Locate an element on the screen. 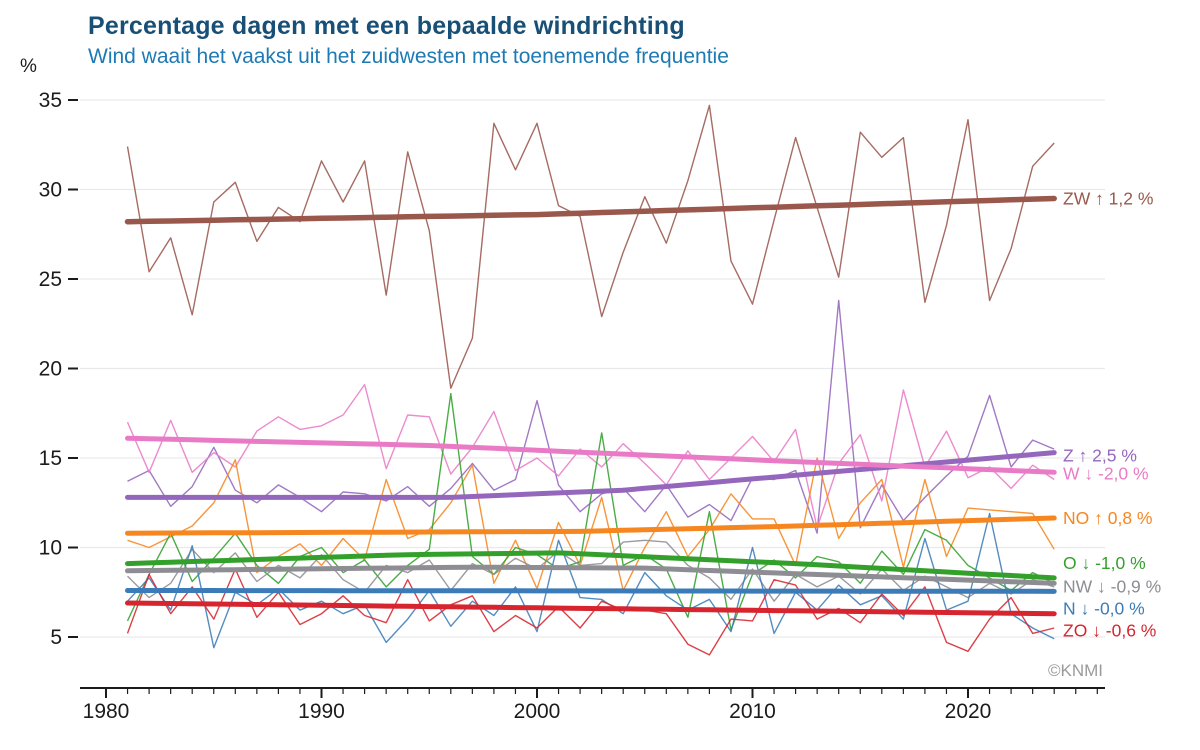 The height and width of the screenshot is (750, 1200). trend-line-ZO is located at coordinates (591, 608).